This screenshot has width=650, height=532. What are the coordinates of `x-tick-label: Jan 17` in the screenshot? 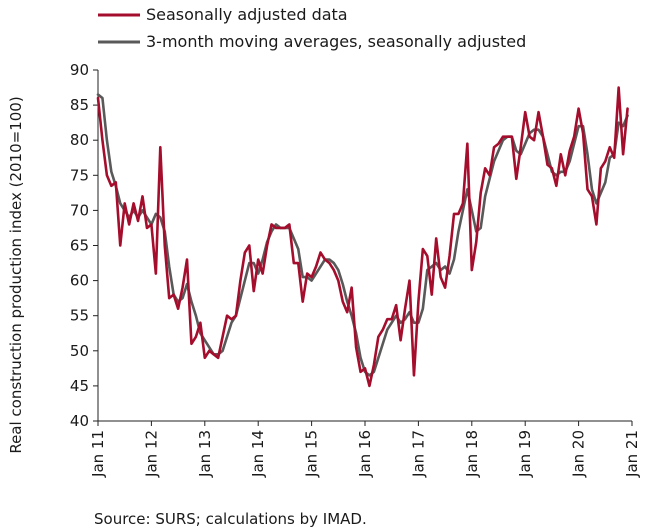 It's located at (418, 454).